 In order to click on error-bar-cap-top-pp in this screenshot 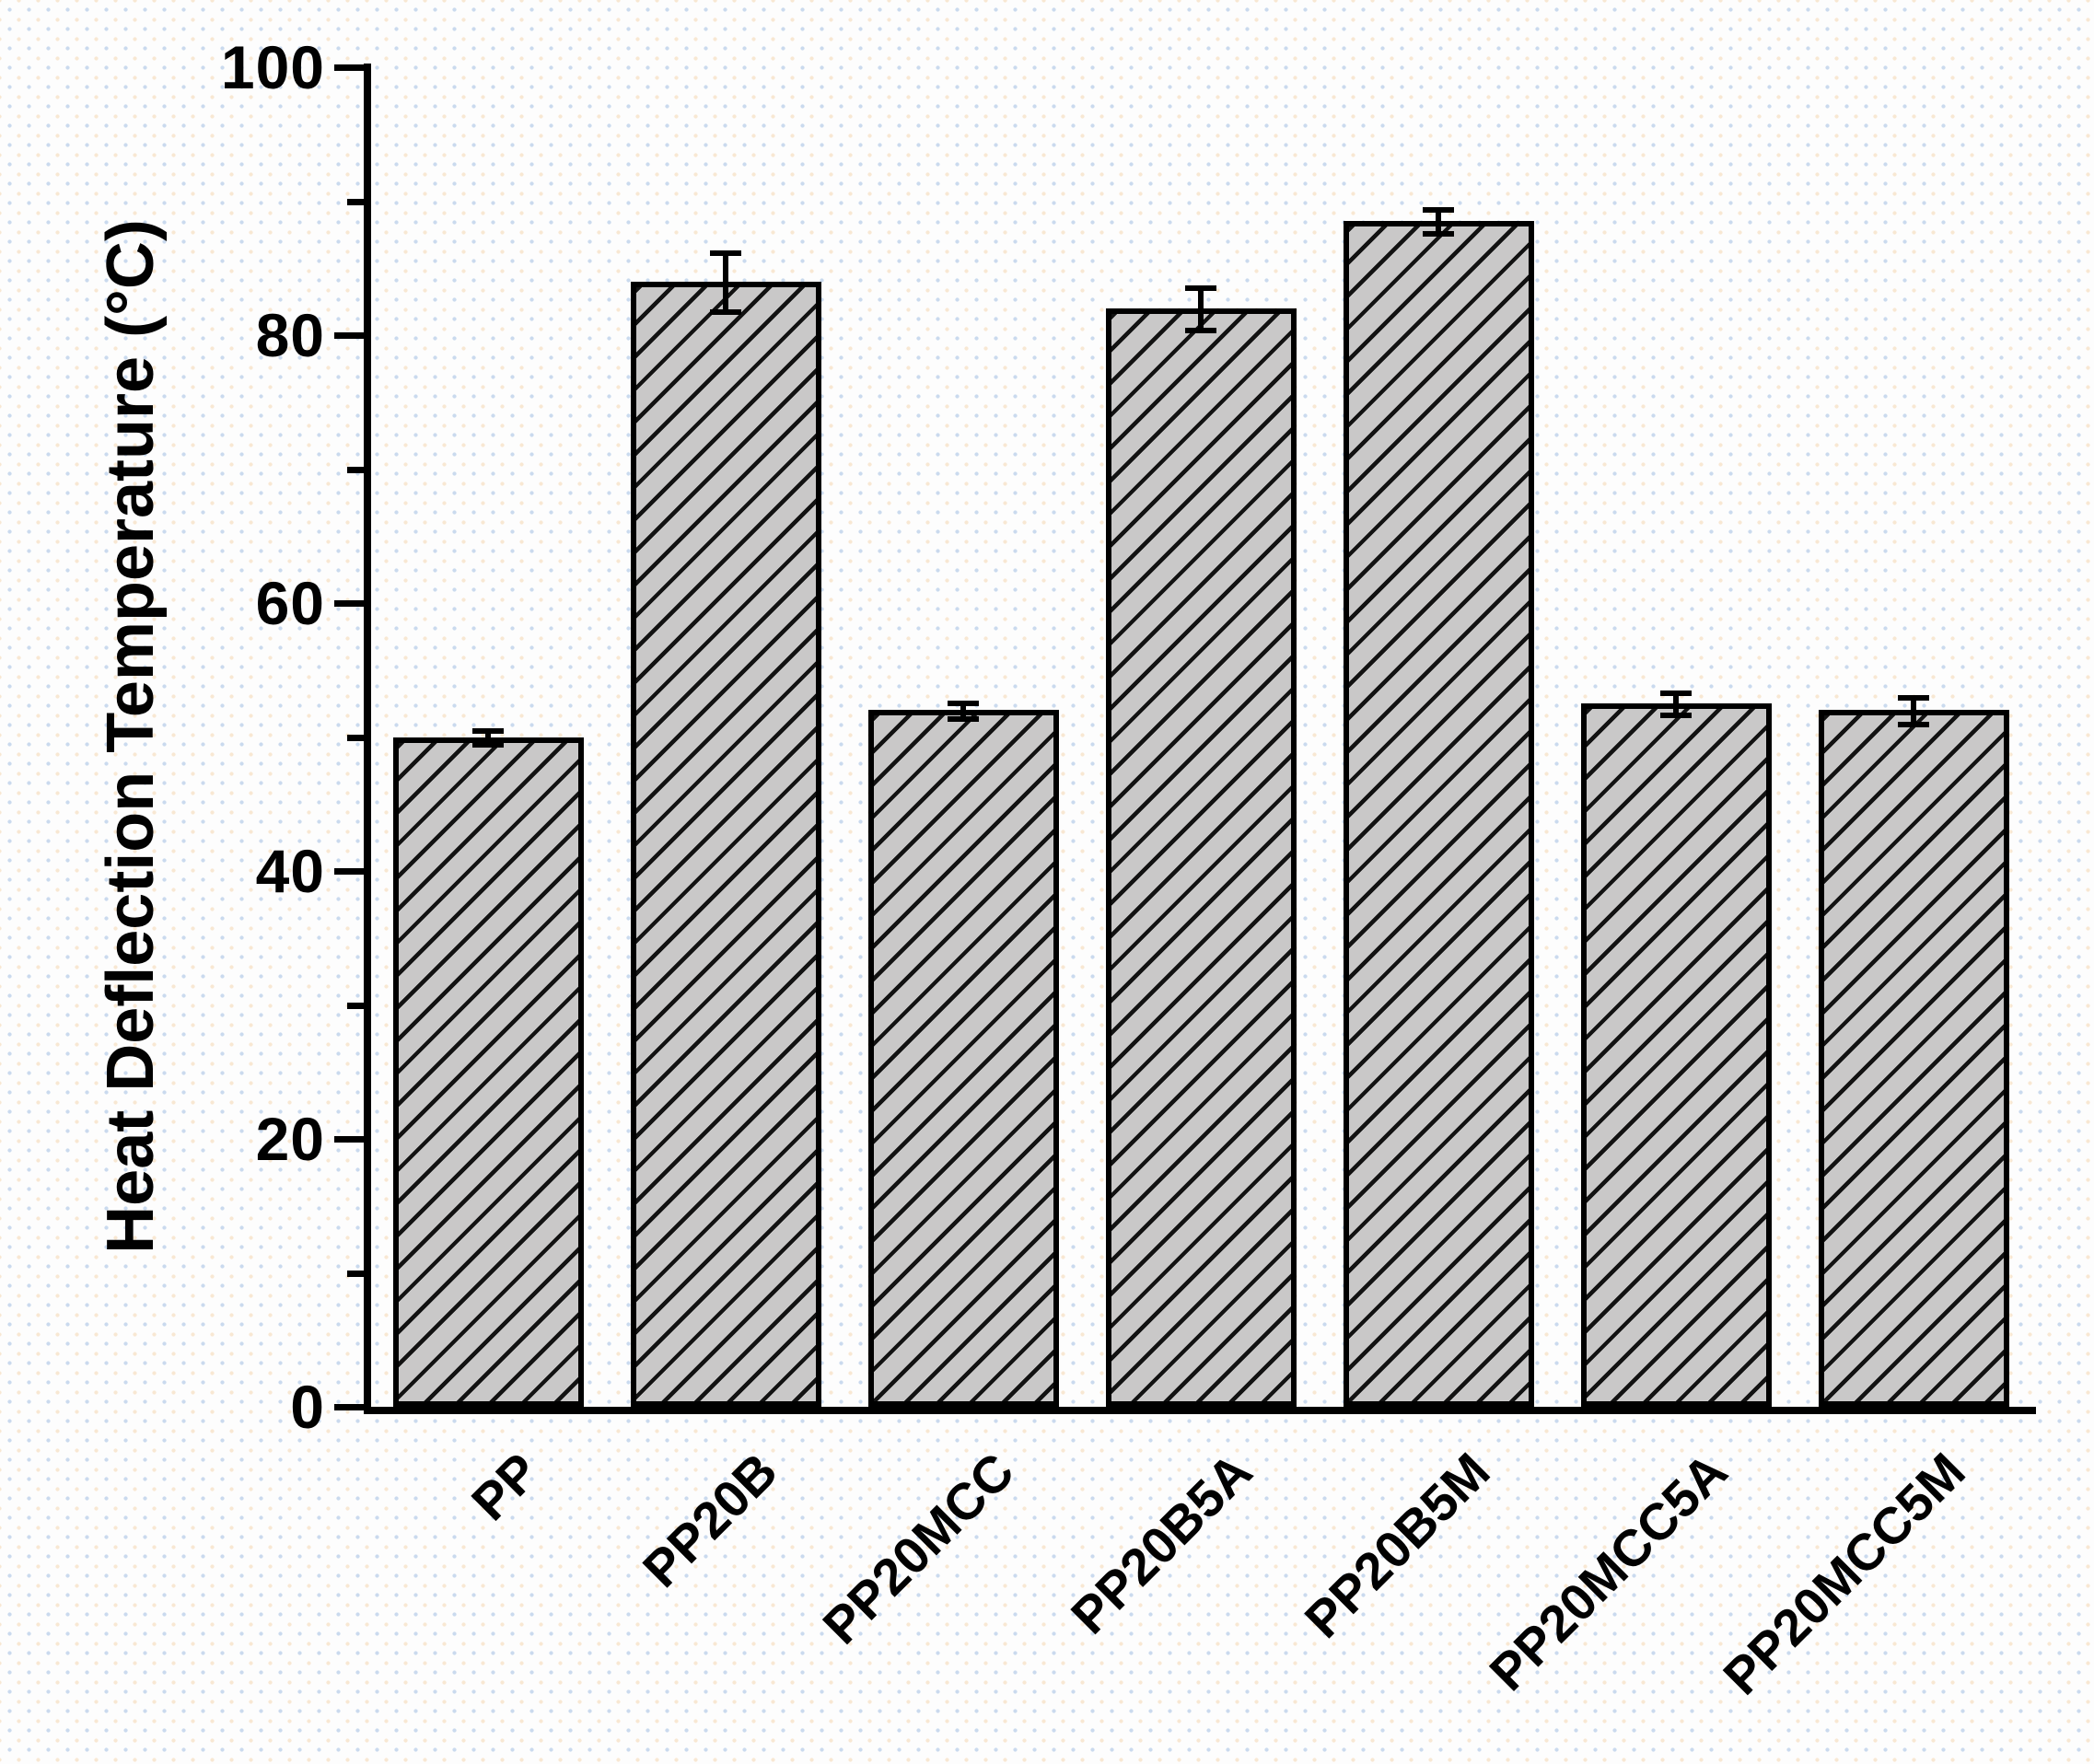, I will do `click(488, 731)`.